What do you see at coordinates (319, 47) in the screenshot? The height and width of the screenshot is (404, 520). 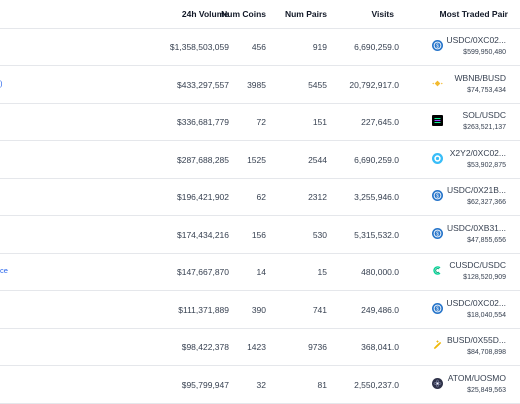 I see `num-pairs-cell: 919` at bounding box center [319, 47].